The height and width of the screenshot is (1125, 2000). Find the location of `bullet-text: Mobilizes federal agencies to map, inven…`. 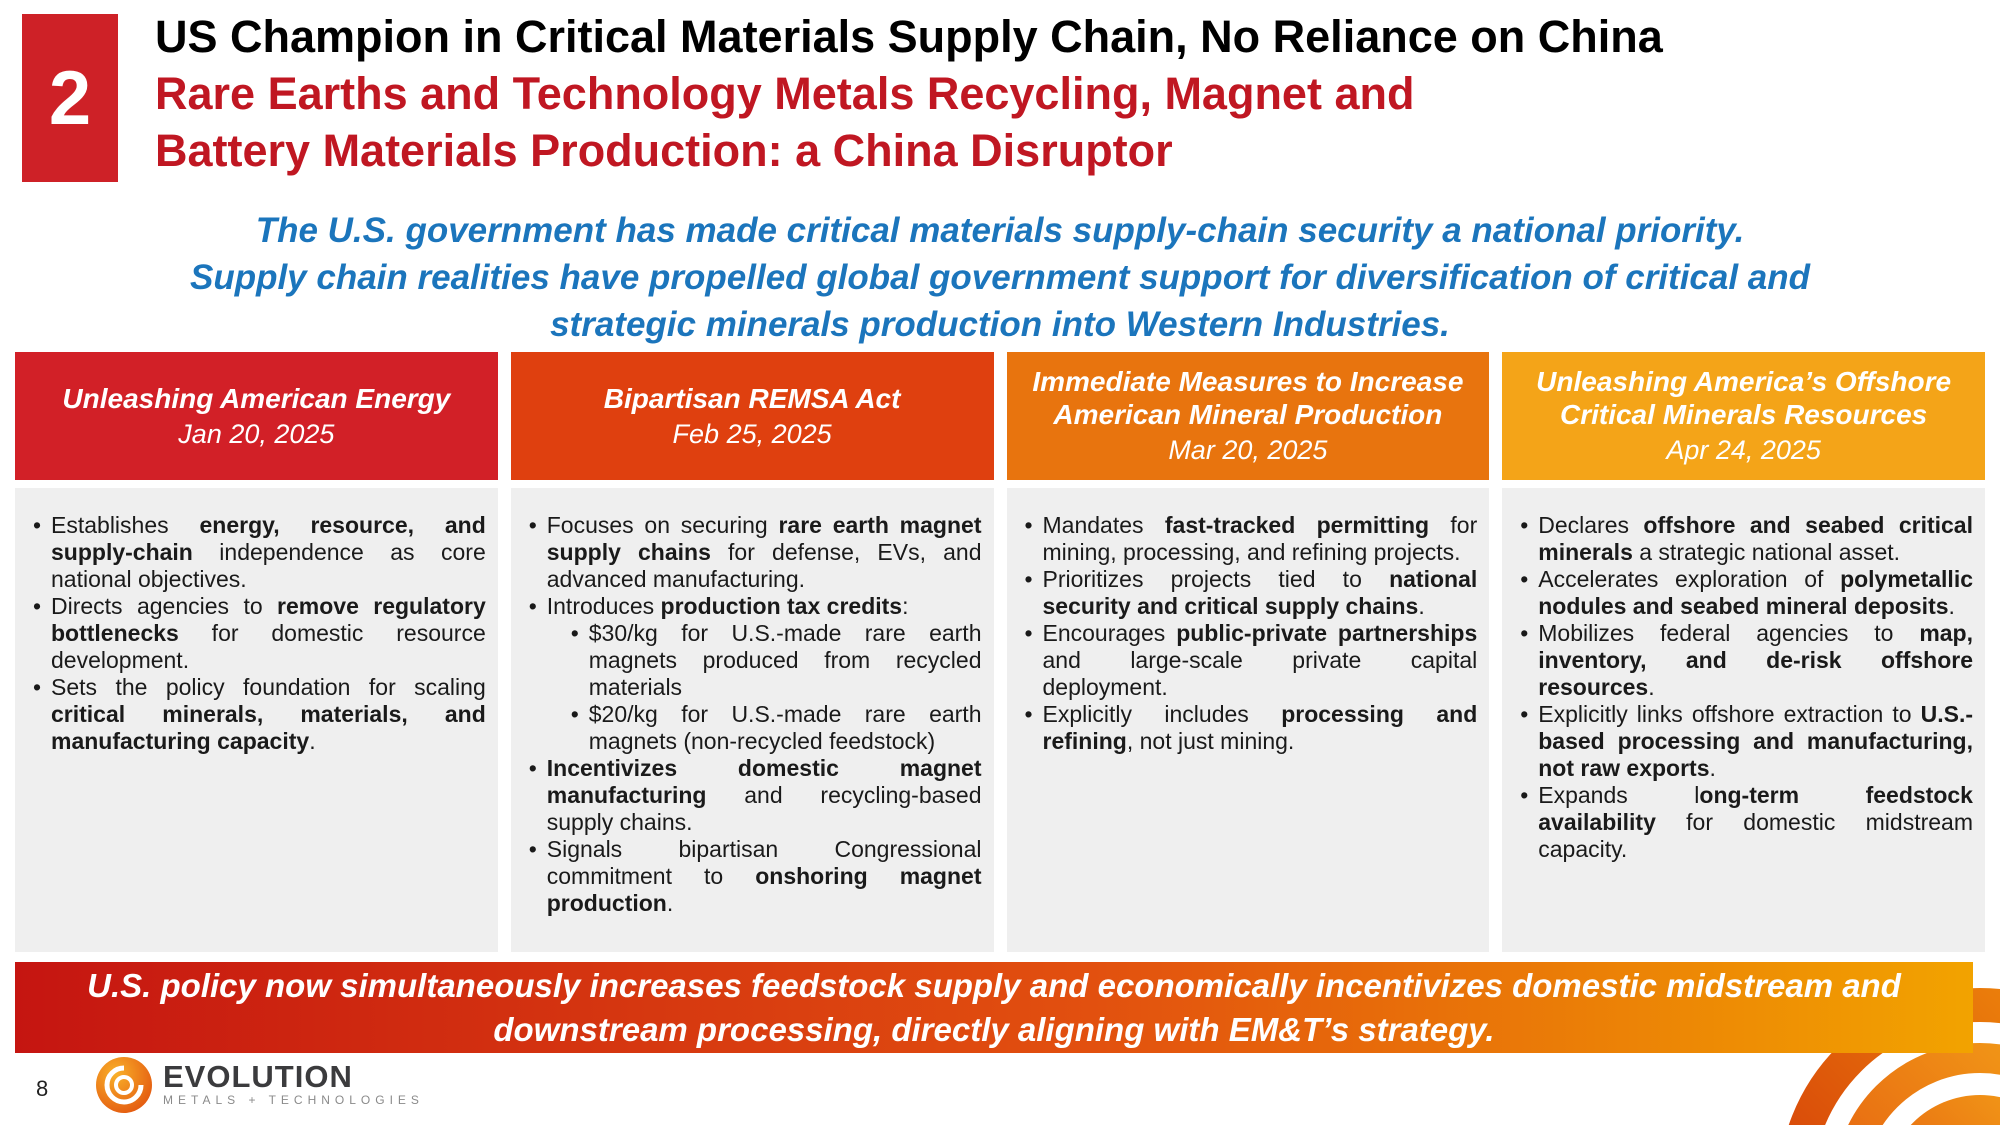

bullet-text: Mobilizes federal agencies to map, inven… is located at coordinates (1755, 660).